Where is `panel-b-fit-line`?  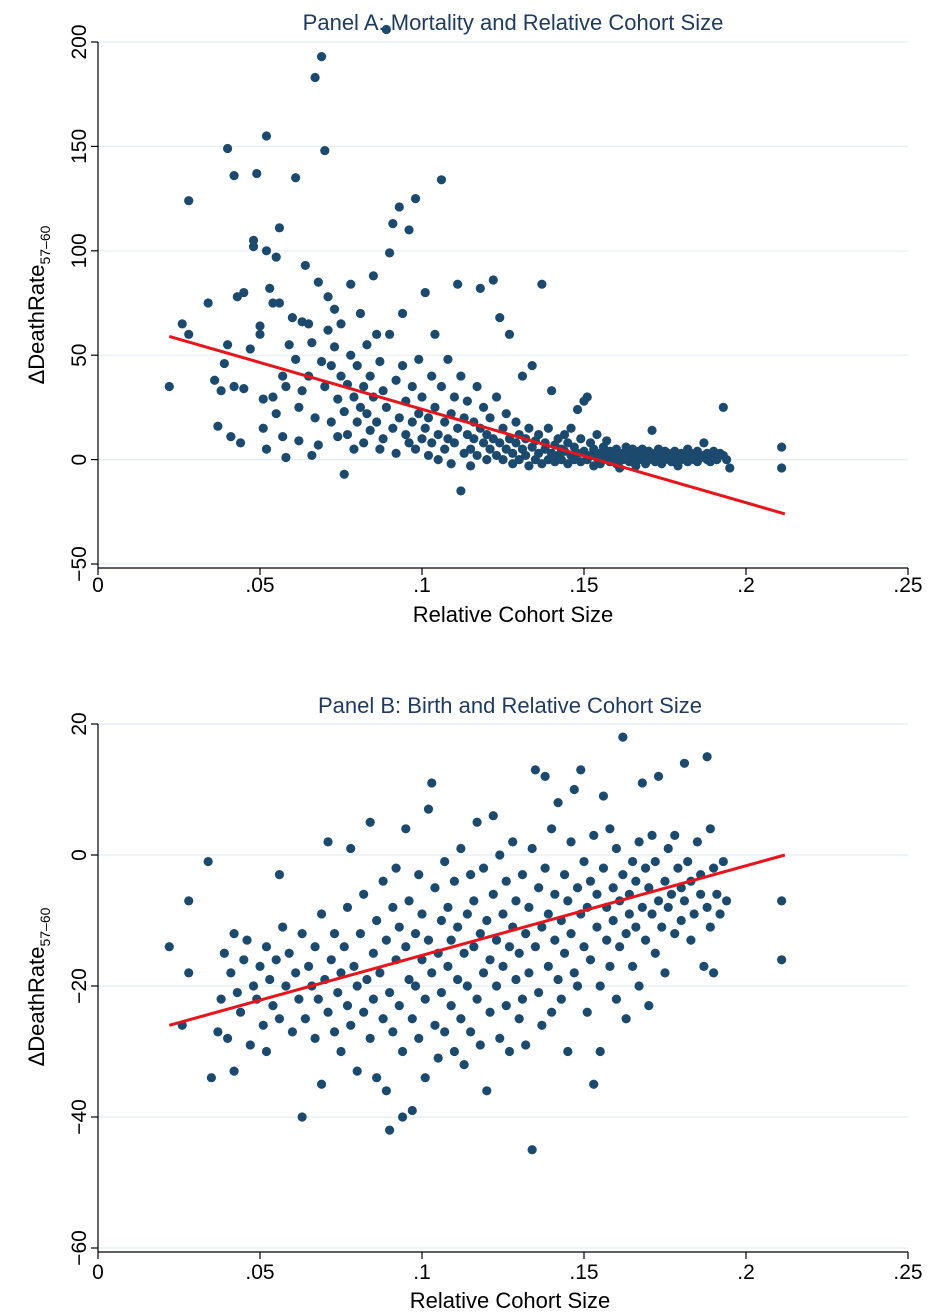 panel-b-fit-line is located at coordinates (477, 940).